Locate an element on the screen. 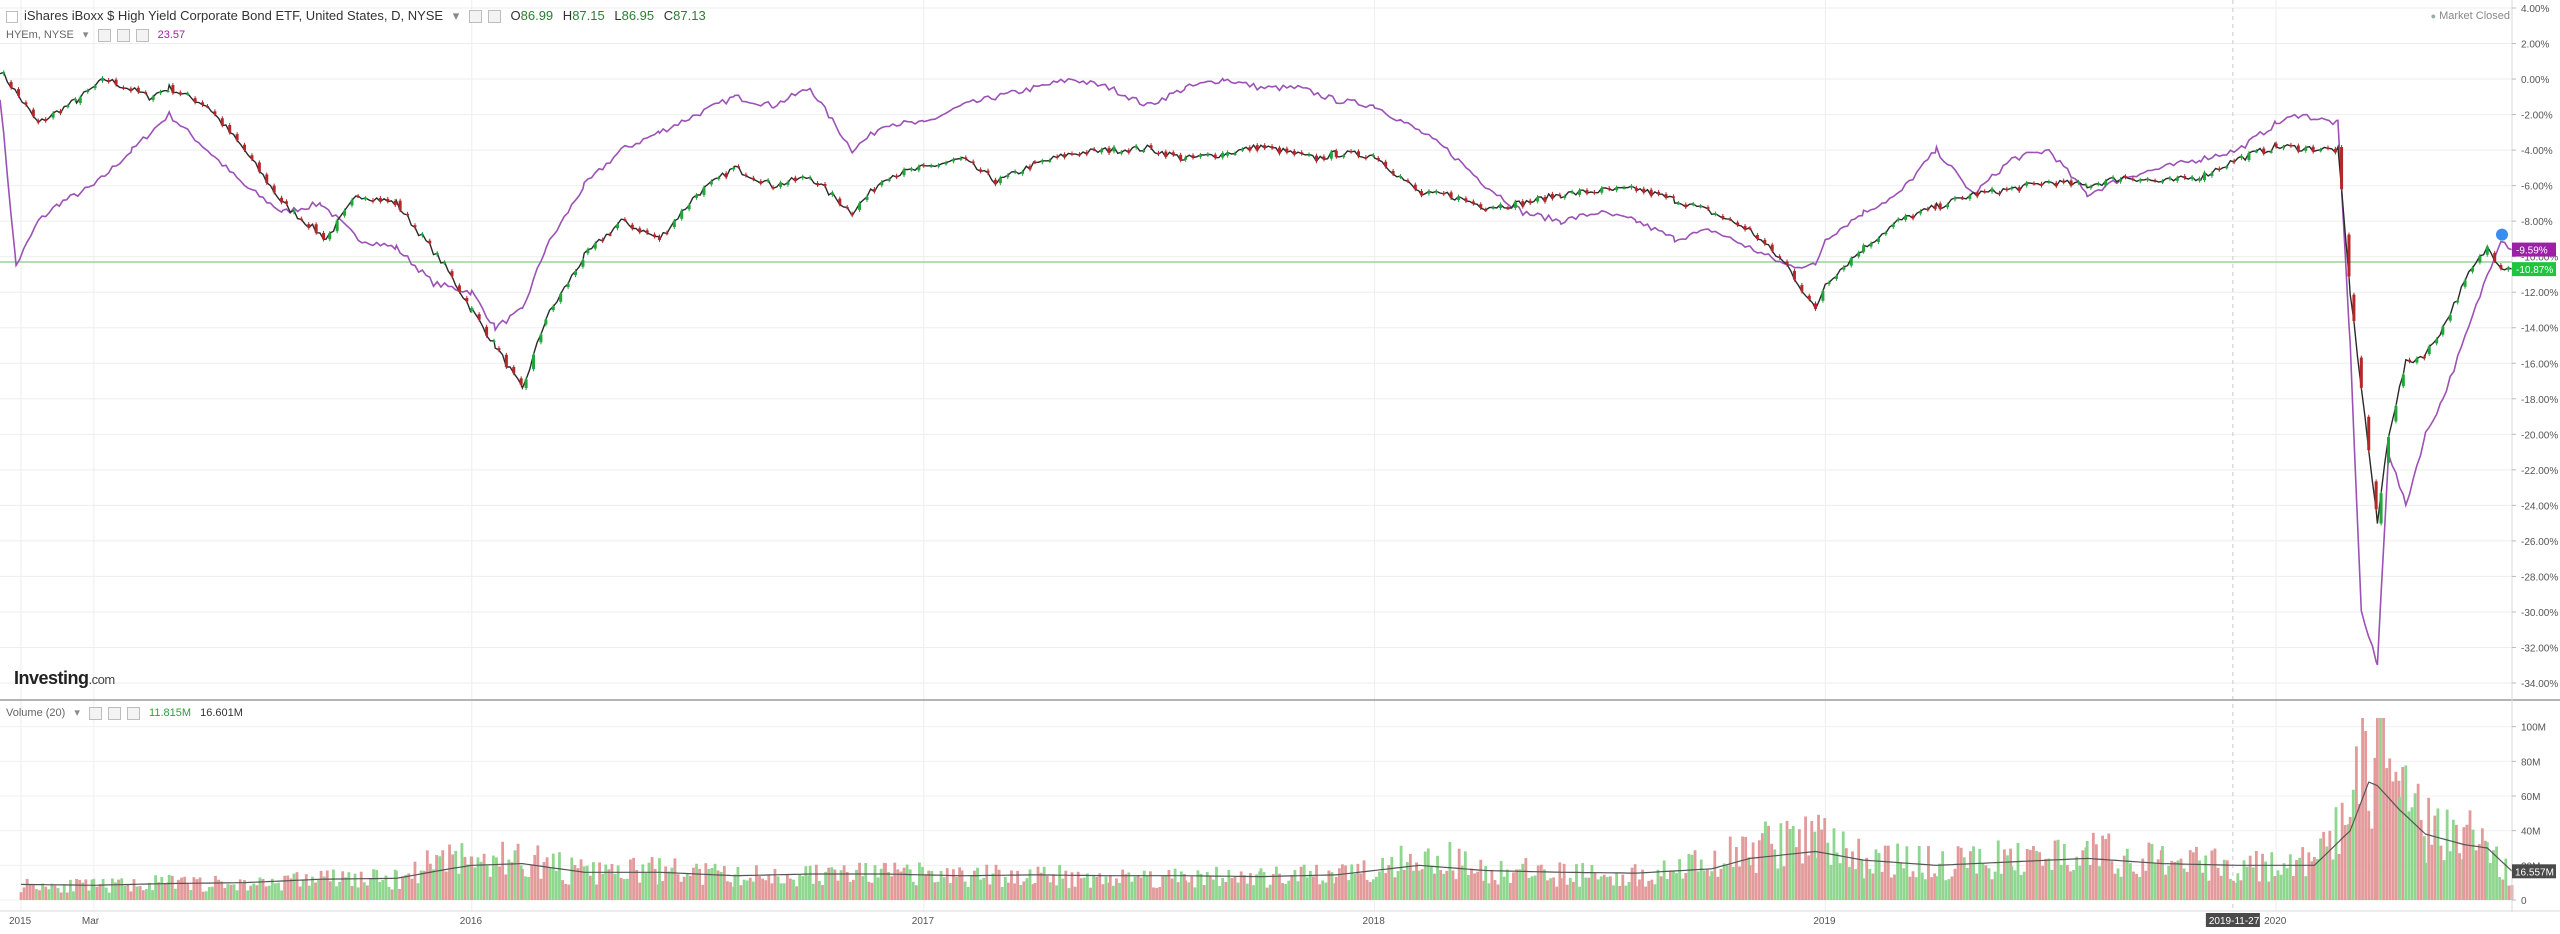 Image resolution: width=2560 pixels, height=934 pixels. collapse-legend-icon is located at coordinates (12, 16).